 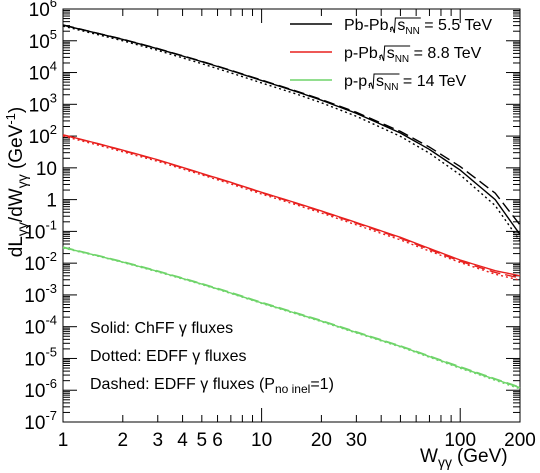 I want to click on y-tick-exponent: -1, so click(x=51, y=224).